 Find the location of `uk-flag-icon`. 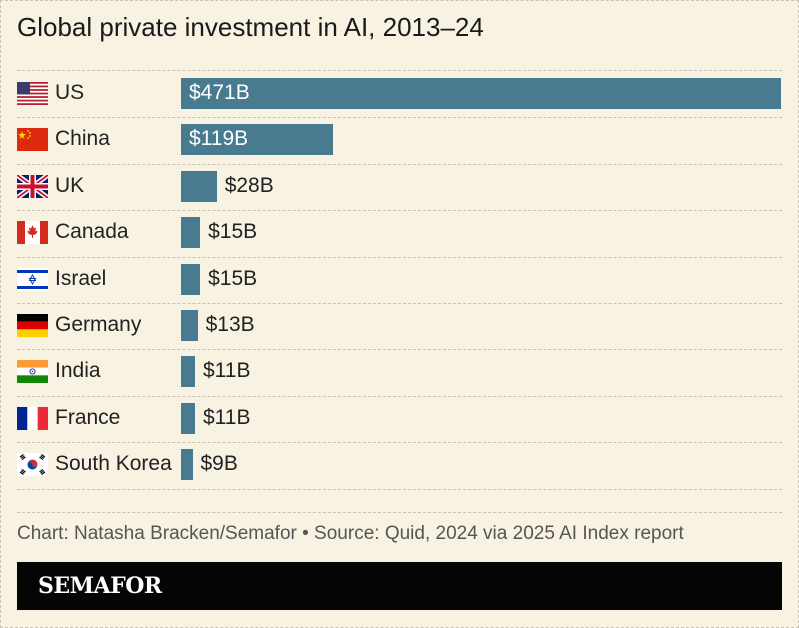

uk-flag-icon is located at coordinates (32, 186).